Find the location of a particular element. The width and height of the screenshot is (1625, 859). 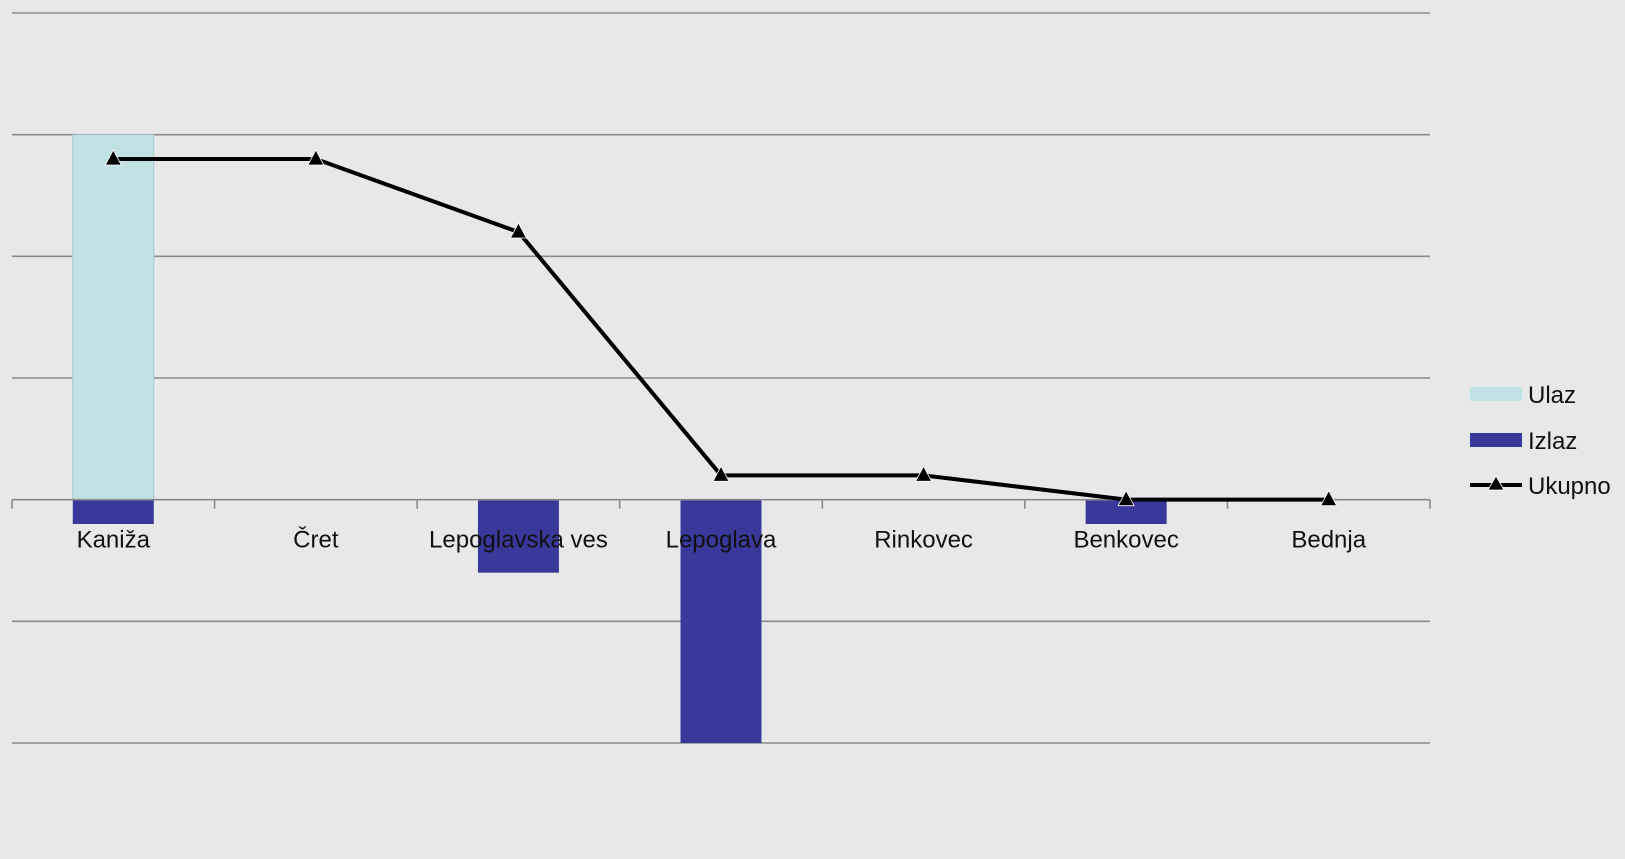

legend: Ulaz Izlaz Ukupno is located at coordinates (1540, 441).